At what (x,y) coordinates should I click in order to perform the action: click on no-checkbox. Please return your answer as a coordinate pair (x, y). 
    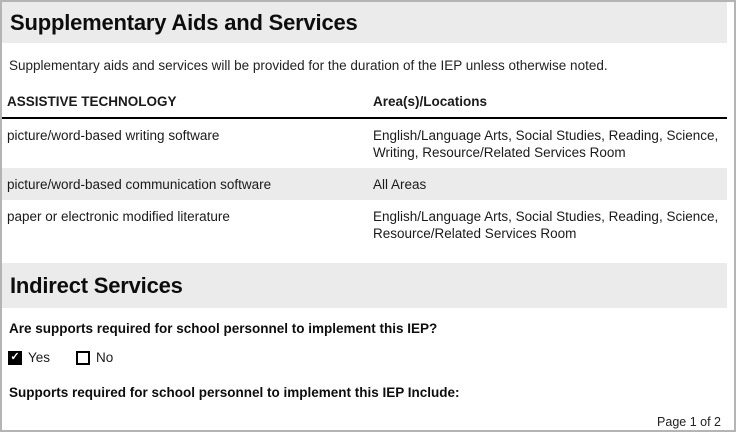
    Looking at the image, I should click on (83, 357).